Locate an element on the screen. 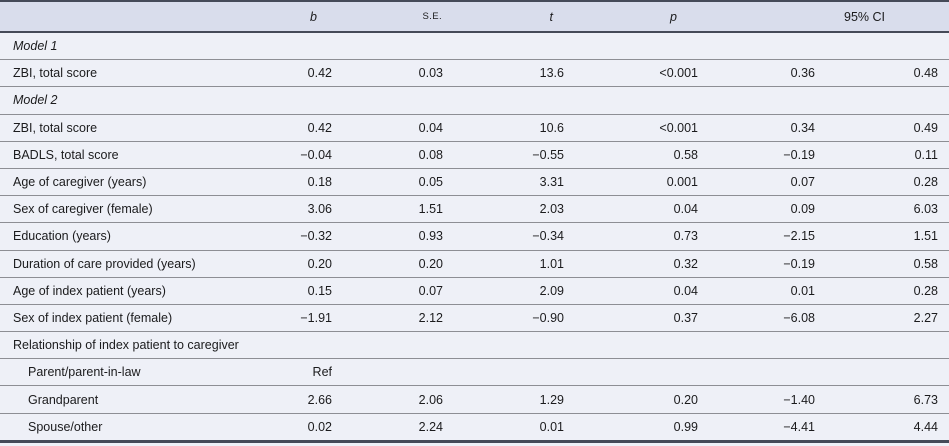 This screenshot has height=446, width=949. header-row: b S.E. t p 95% CI is located at coordinates (474, 17).